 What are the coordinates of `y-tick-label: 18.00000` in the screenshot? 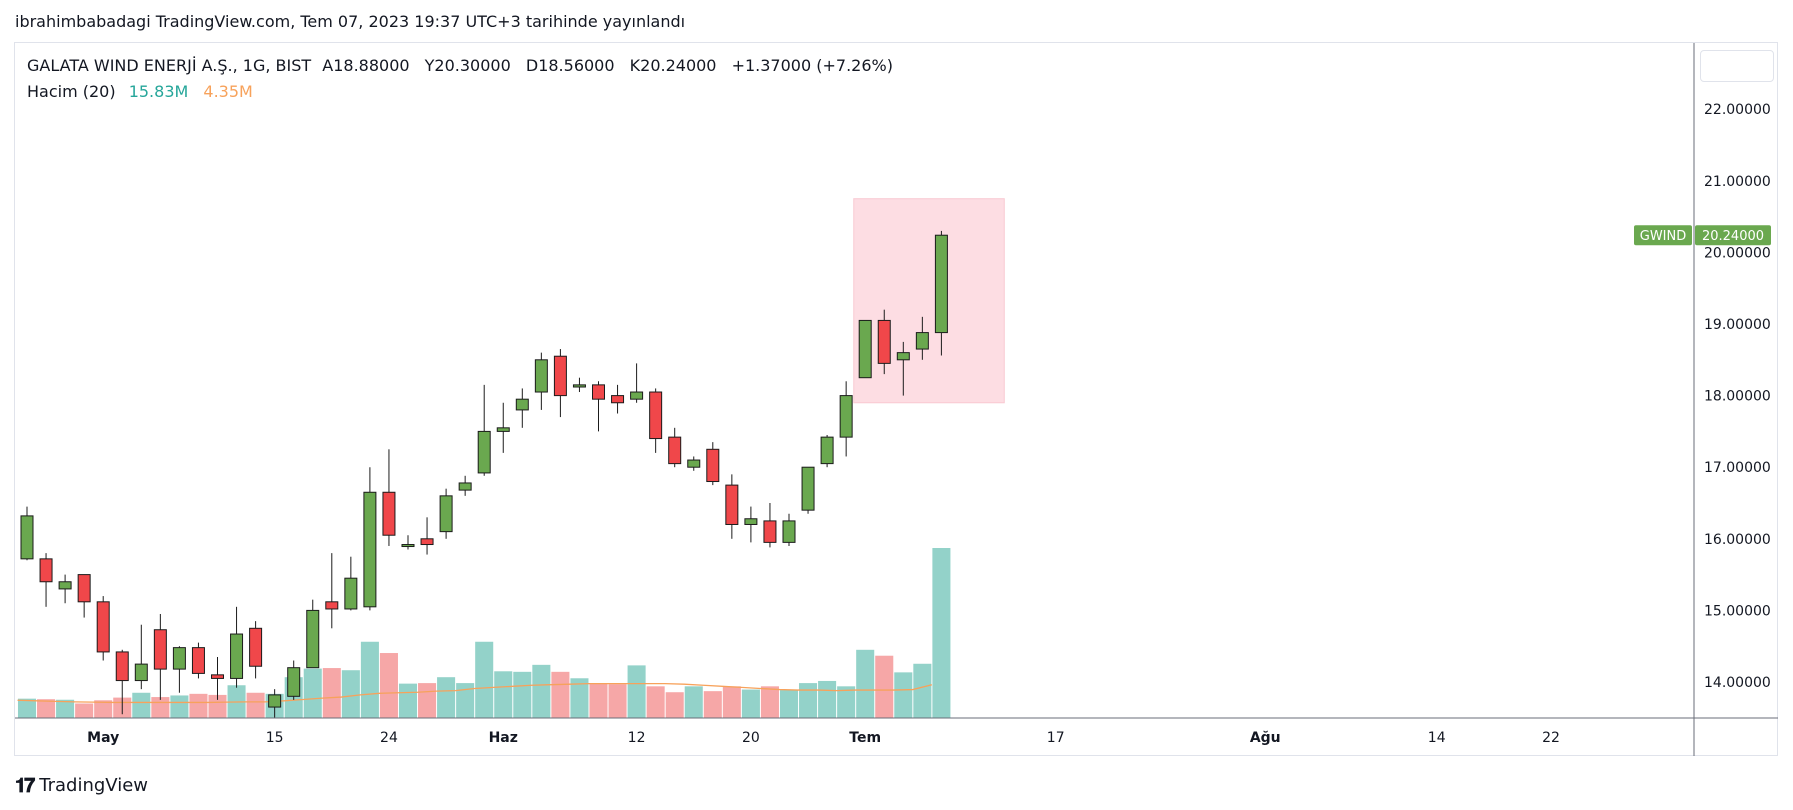 It's located at (1737, 397).